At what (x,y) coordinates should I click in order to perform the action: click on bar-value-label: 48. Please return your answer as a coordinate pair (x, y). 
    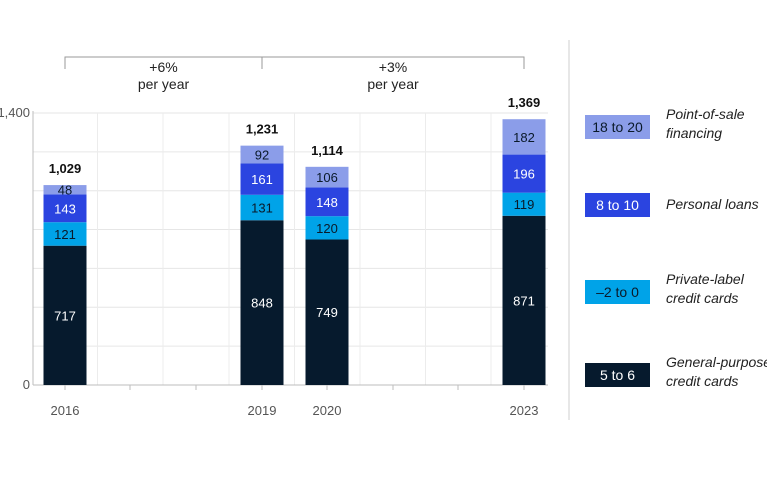
    Looking at the image, I should click on (65, 190).